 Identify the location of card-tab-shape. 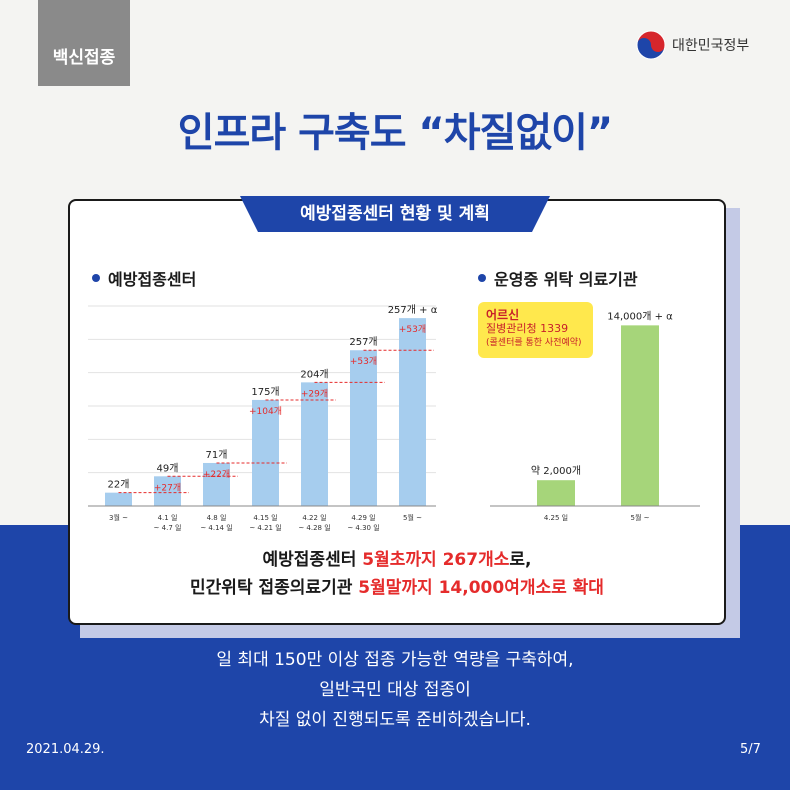
(395, 214).